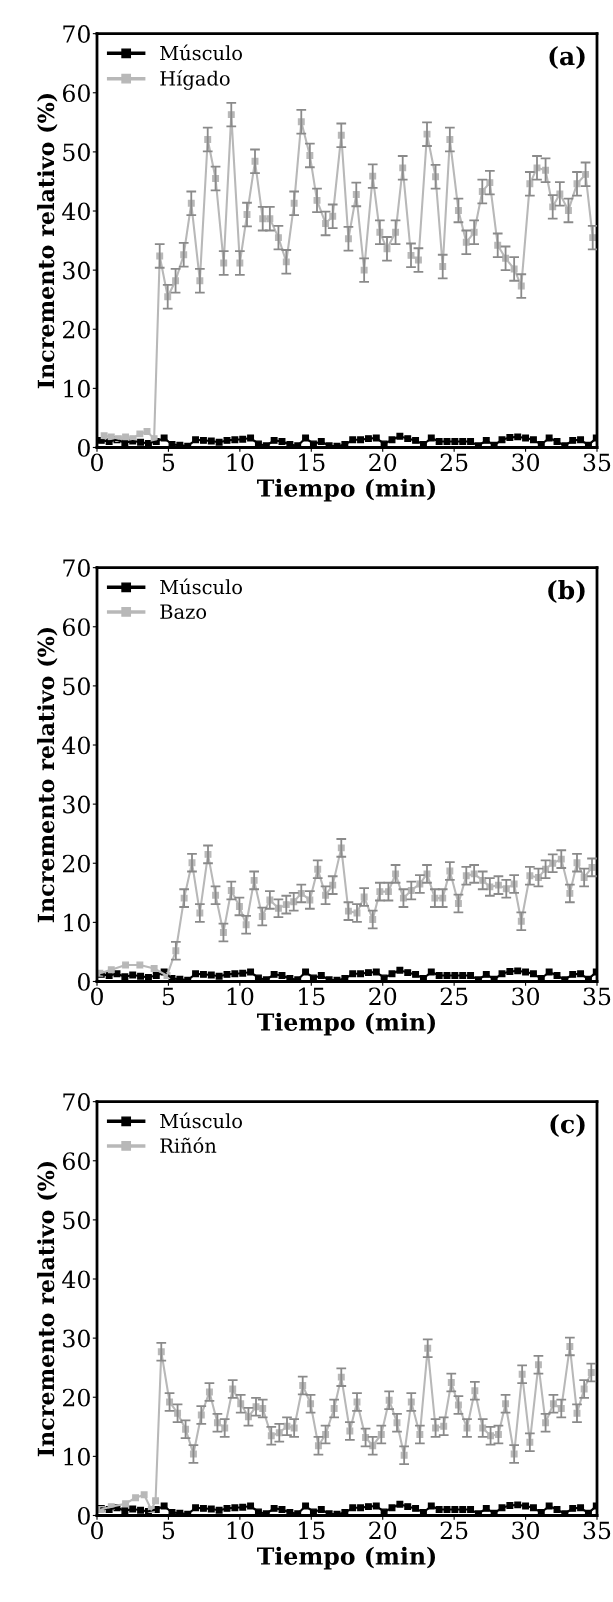 Image resolution: width=613 pixels, height=1602 pixels. I want to click on legend-label: Bazo, so click(183, 612).